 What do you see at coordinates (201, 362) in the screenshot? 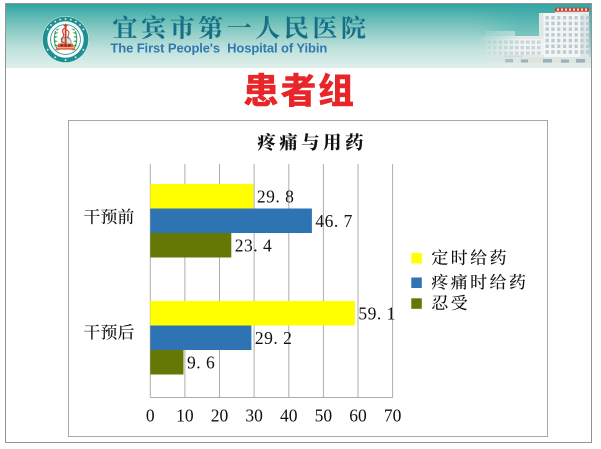
I see `svg-text: 9. 6` at bounding box center [201, 362].